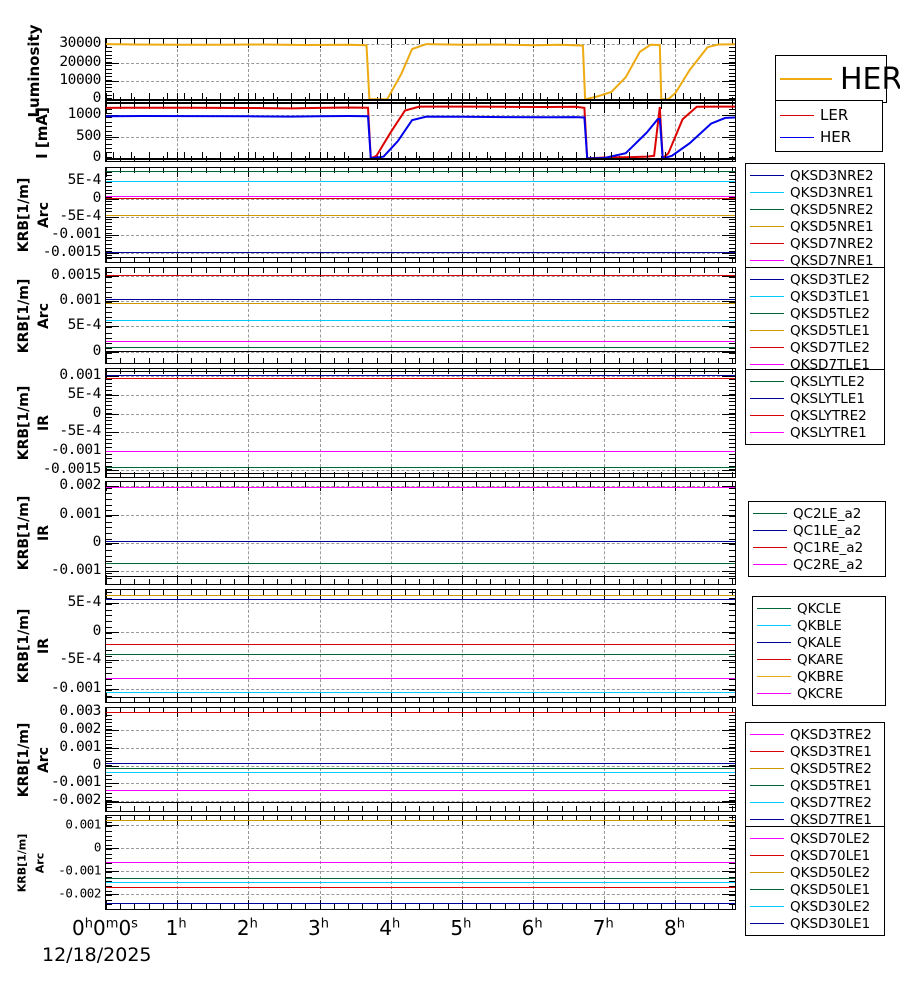 The image size is (900, 984). I want to click on legend-entry: QKSLYTLE1, so click(814, 398).